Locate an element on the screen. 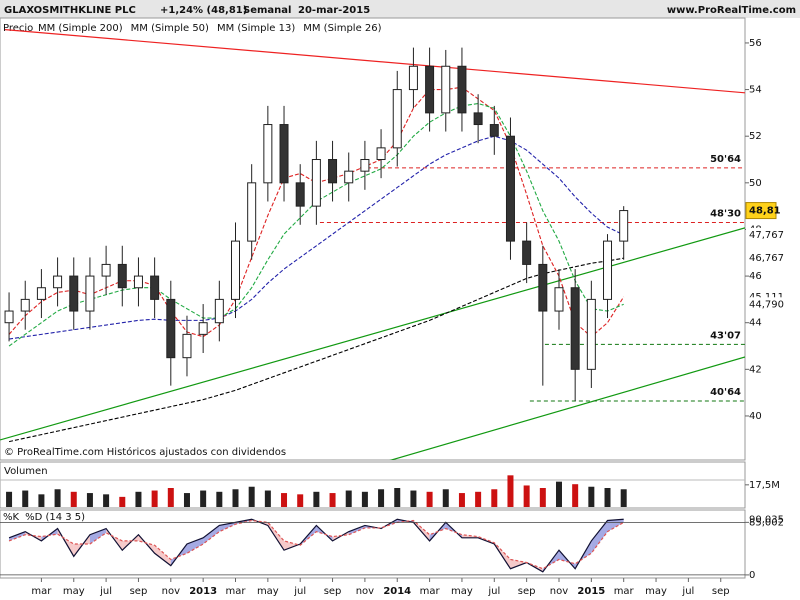 Image resolution: width=800 pixels, height=600 pixels. y-tick-label: 46 is located at coordinates (755, 276).